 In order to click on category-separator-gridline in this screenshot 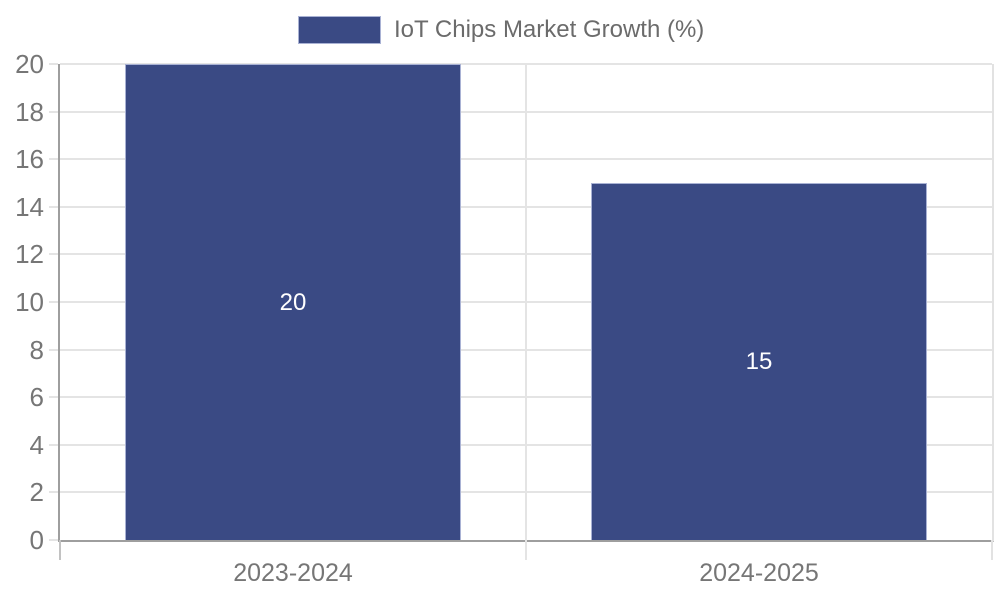, I will do `click(526, 302)`.